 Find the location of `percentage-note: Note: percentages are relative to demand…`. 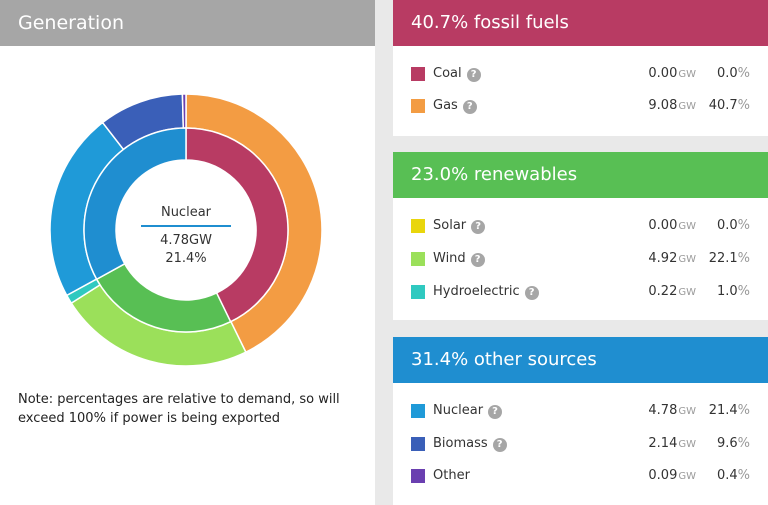

percentage-note: Note: percentages are relative to demand… is located at coordinates (179, 409).